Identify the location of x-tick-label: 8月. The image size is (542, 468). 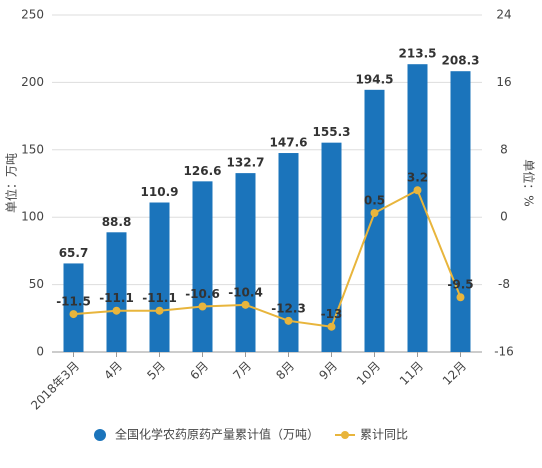
(285, 371).